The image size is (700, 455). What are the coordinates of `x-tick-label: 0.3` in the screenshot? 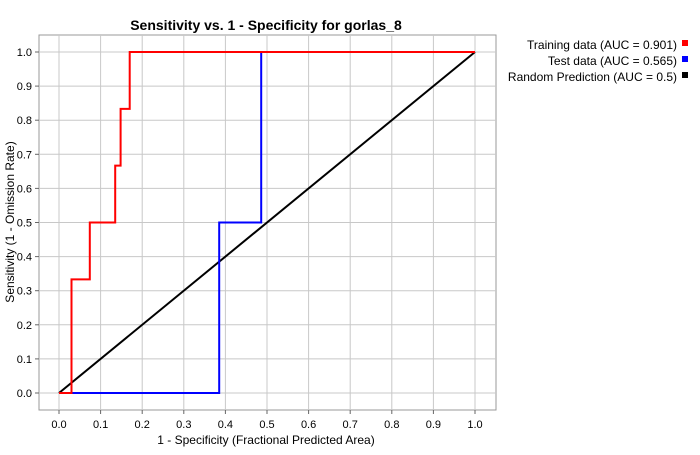 It's located at (183, 425).